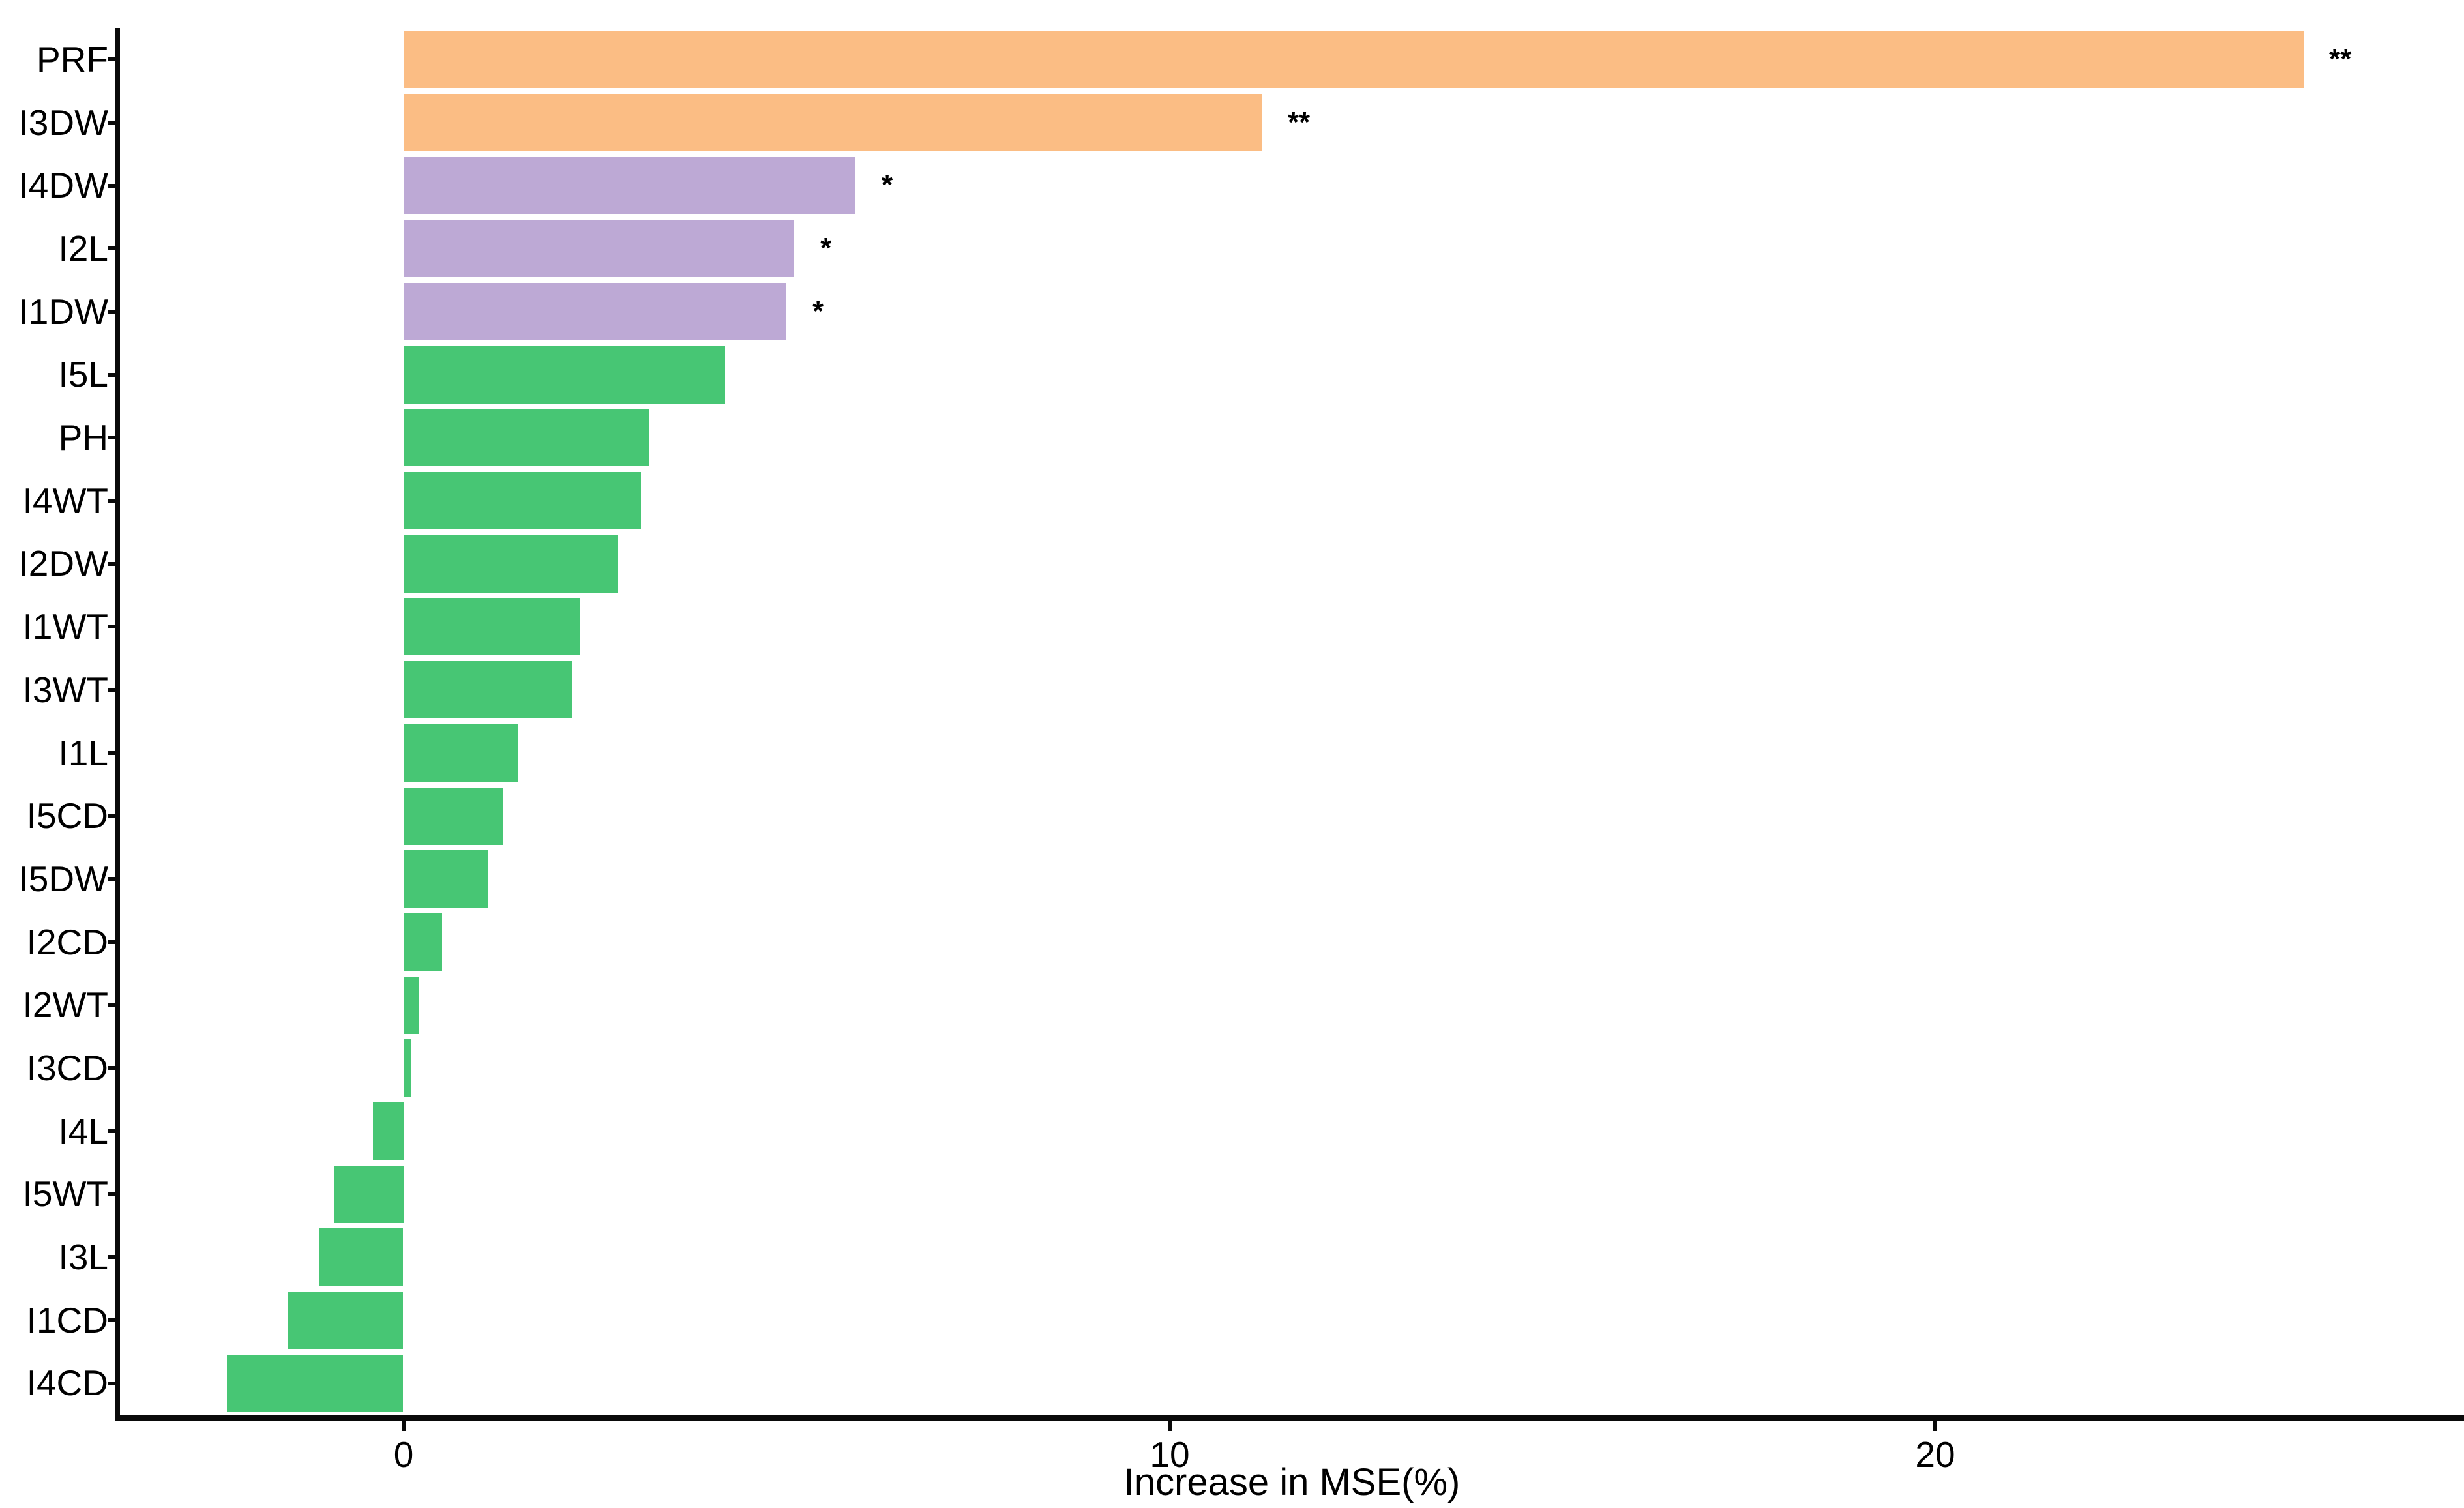  Describe the element at coordinates (522, 500) in the screenshot. I see `bar-i4wt` at that location.